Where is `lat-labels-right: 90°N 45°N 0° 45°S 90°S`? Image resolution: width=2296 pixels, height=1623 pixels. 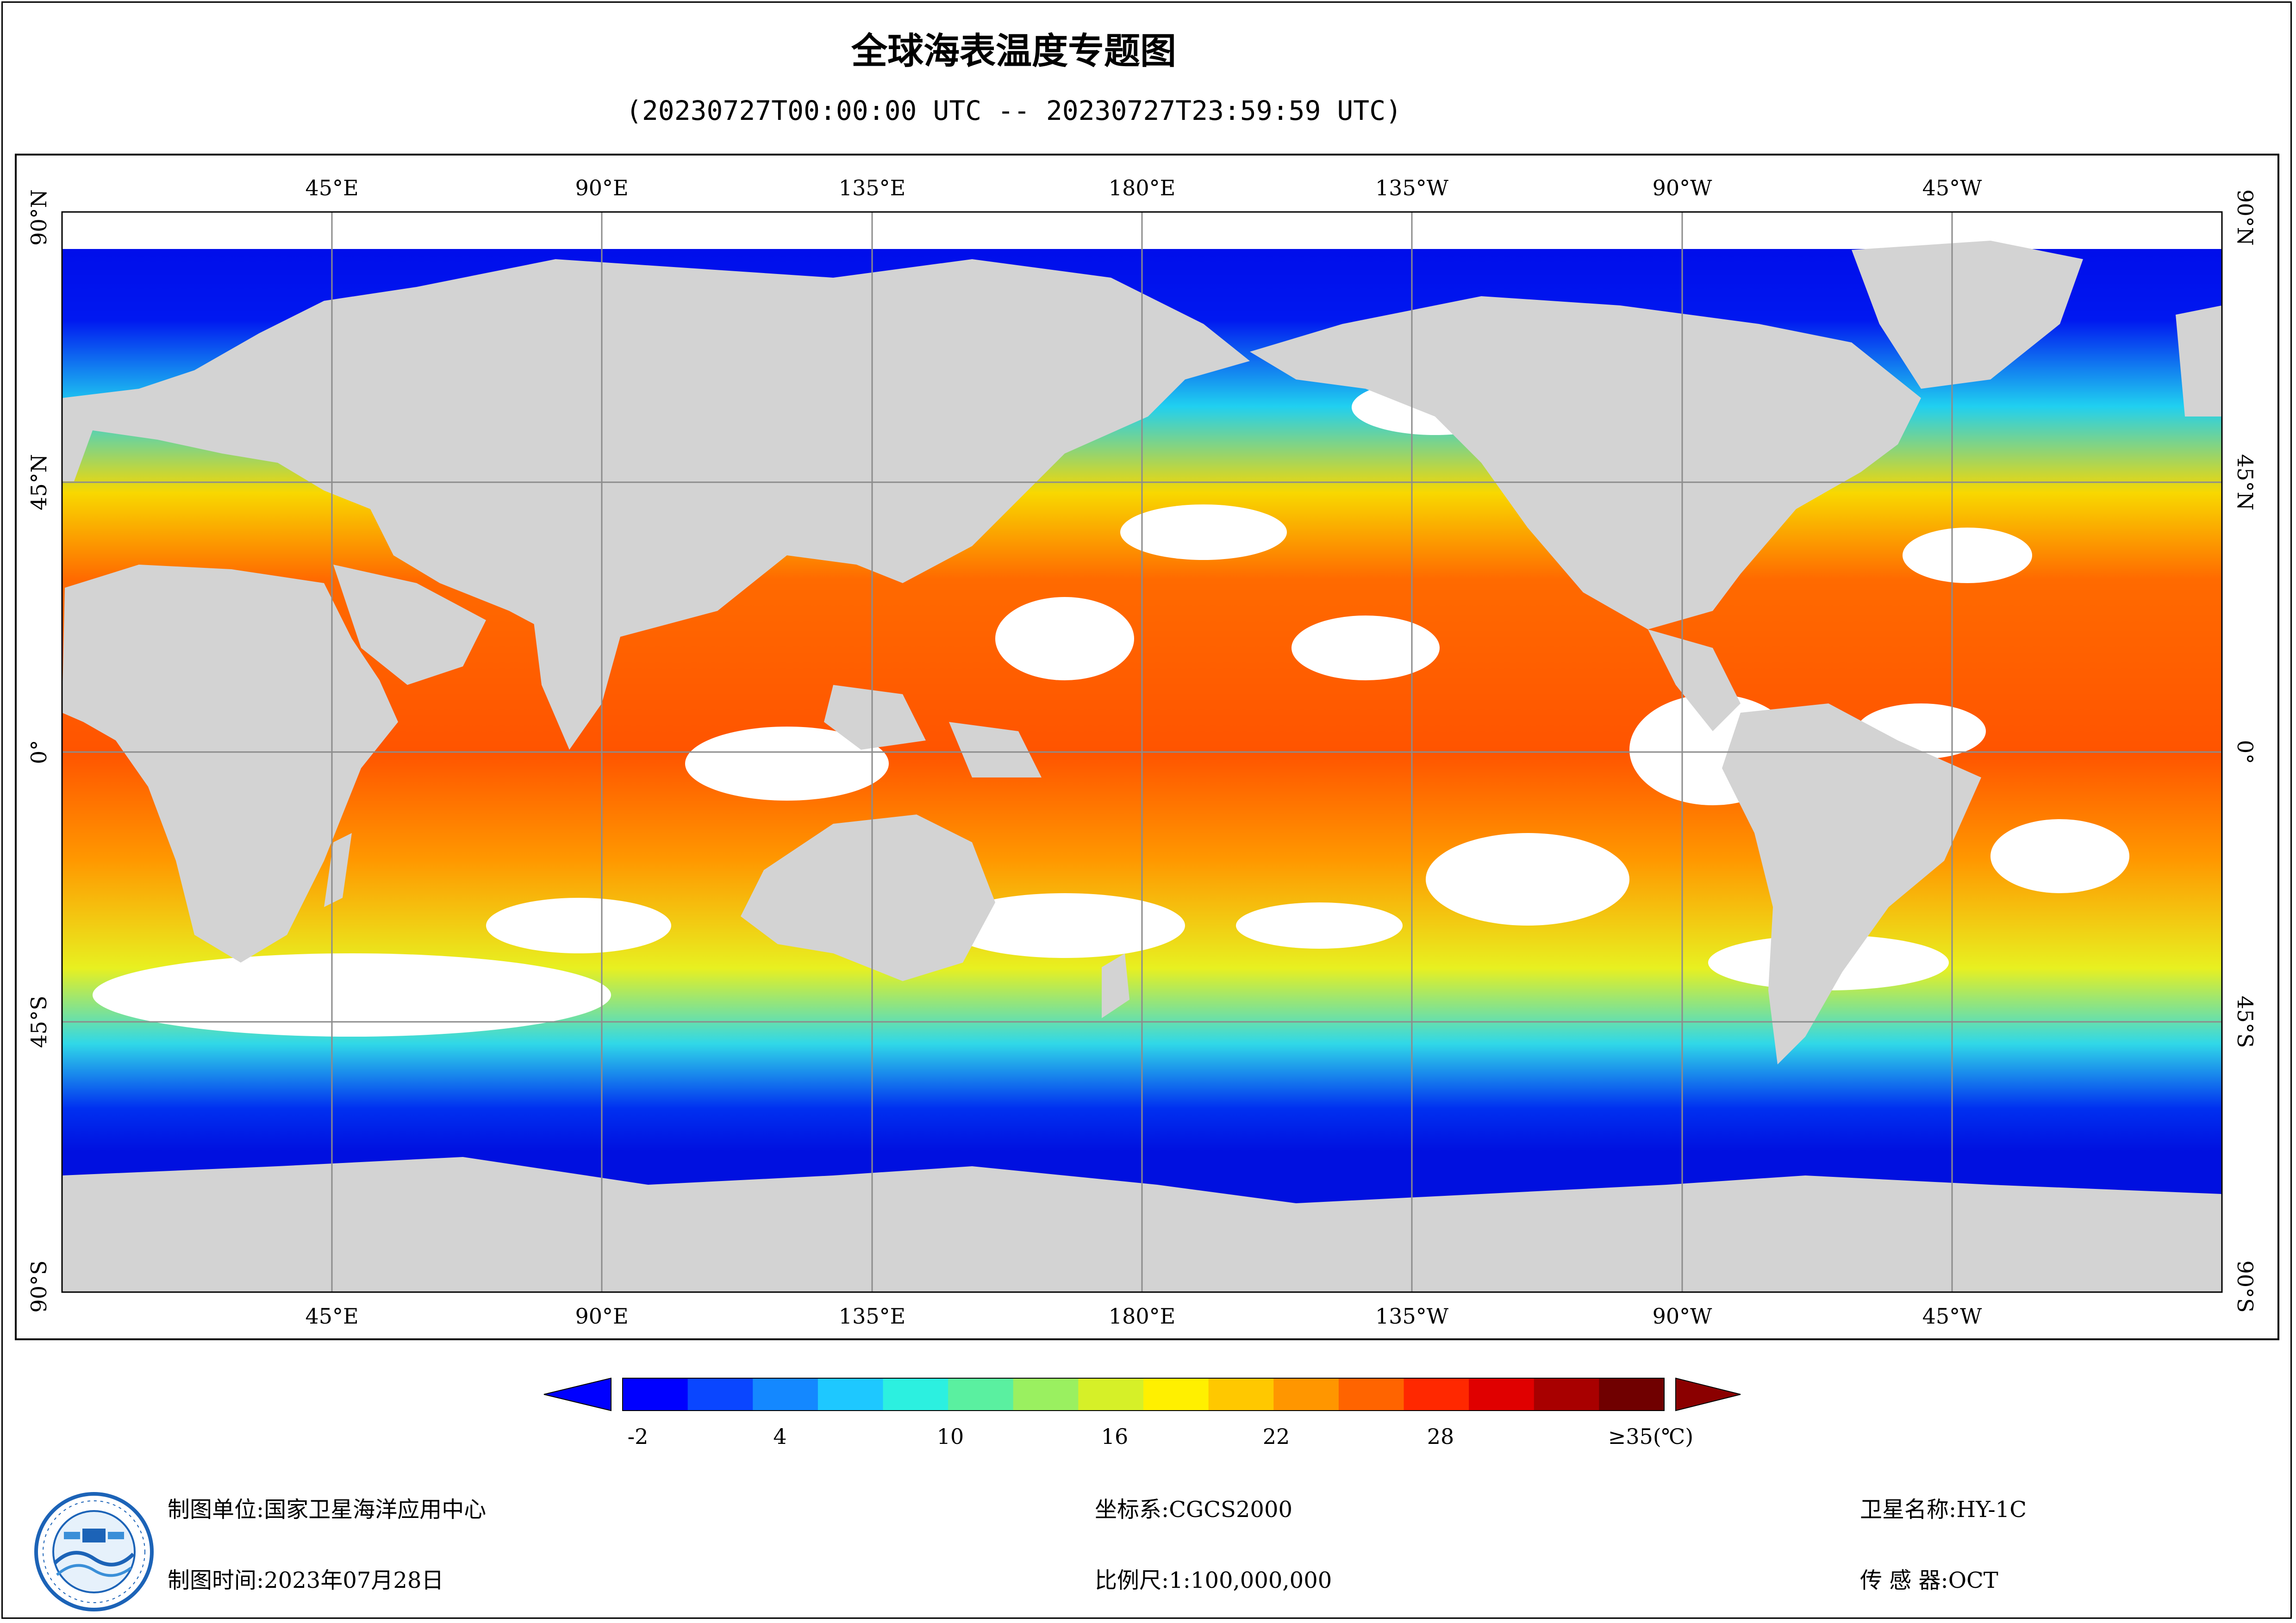 lat-labels-right: 90°N 45°N 0° 45°S 90°S is located at coordinates (2245, 750).